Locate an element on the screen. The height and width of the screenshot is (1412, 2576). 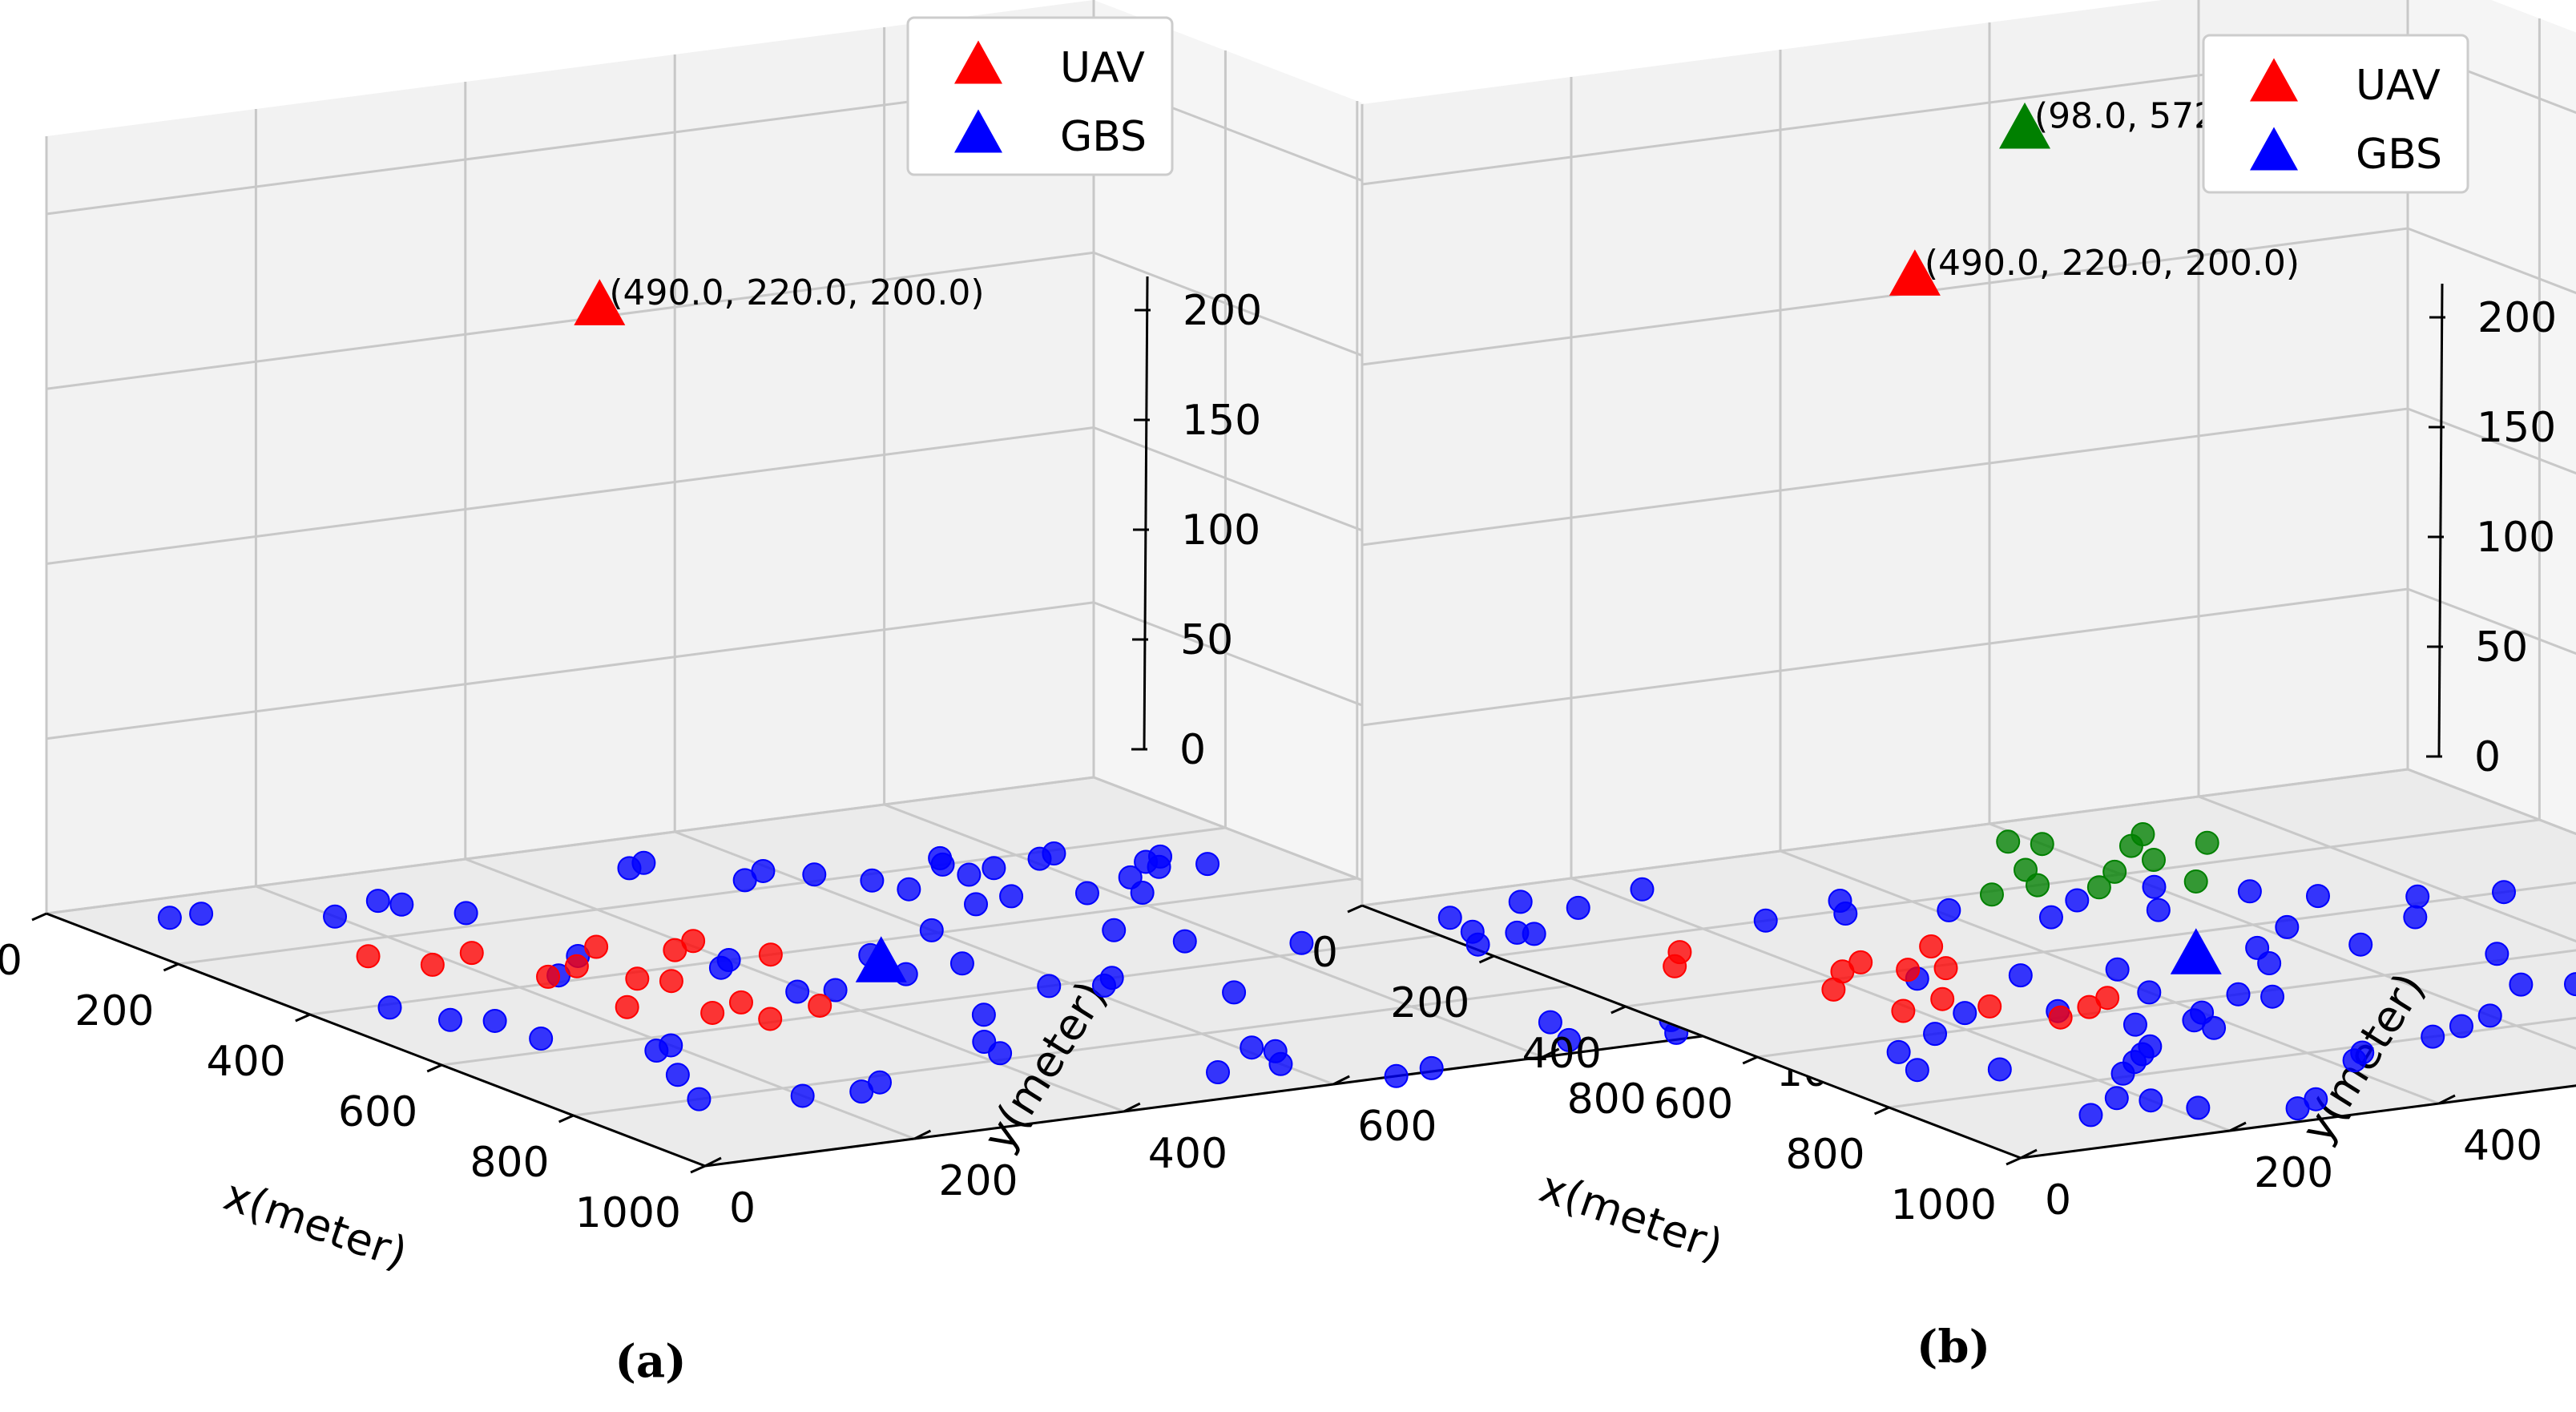
y-tick-label: 600 is located at coordinates (1397, 1127).